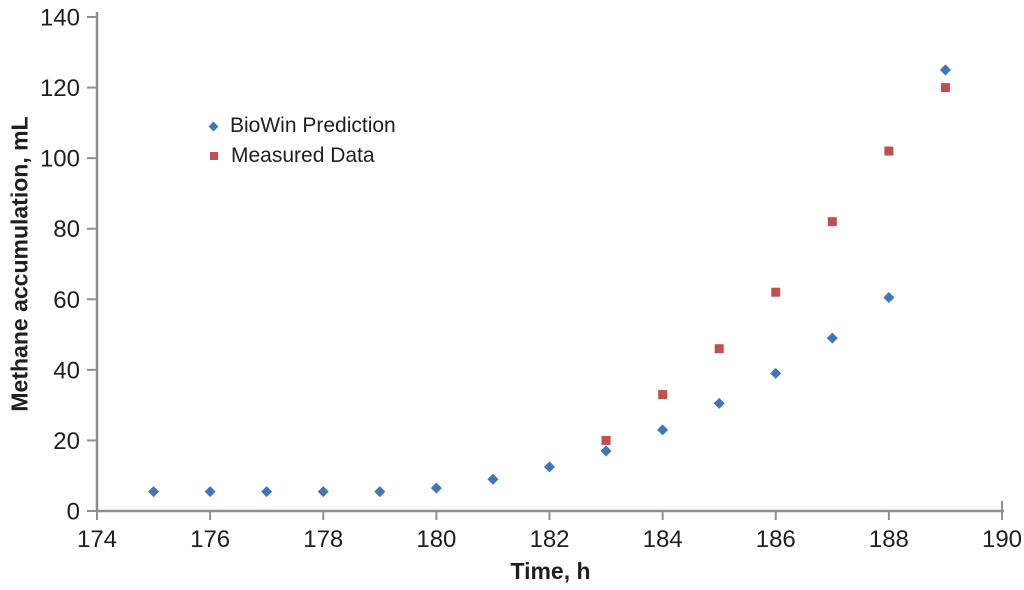 This screenshot has width=1024, height=590. What do you see at coordinates (889, 539) in the screenshot?
I see `x-tick-label: 188` at bounding box center [889, 539].